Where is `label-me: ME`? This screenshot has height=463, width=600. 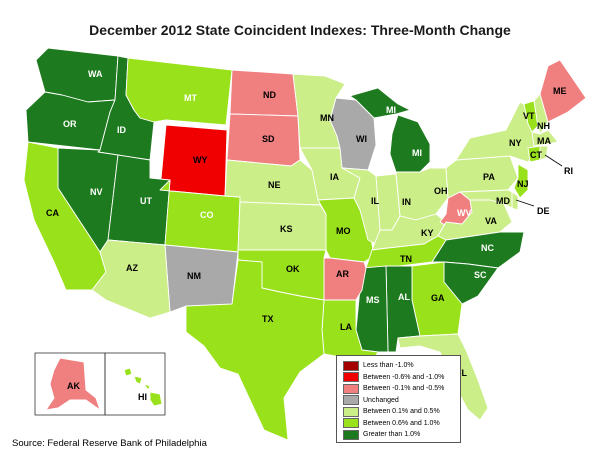
label-me: ME is located at coordinates (560, 91).